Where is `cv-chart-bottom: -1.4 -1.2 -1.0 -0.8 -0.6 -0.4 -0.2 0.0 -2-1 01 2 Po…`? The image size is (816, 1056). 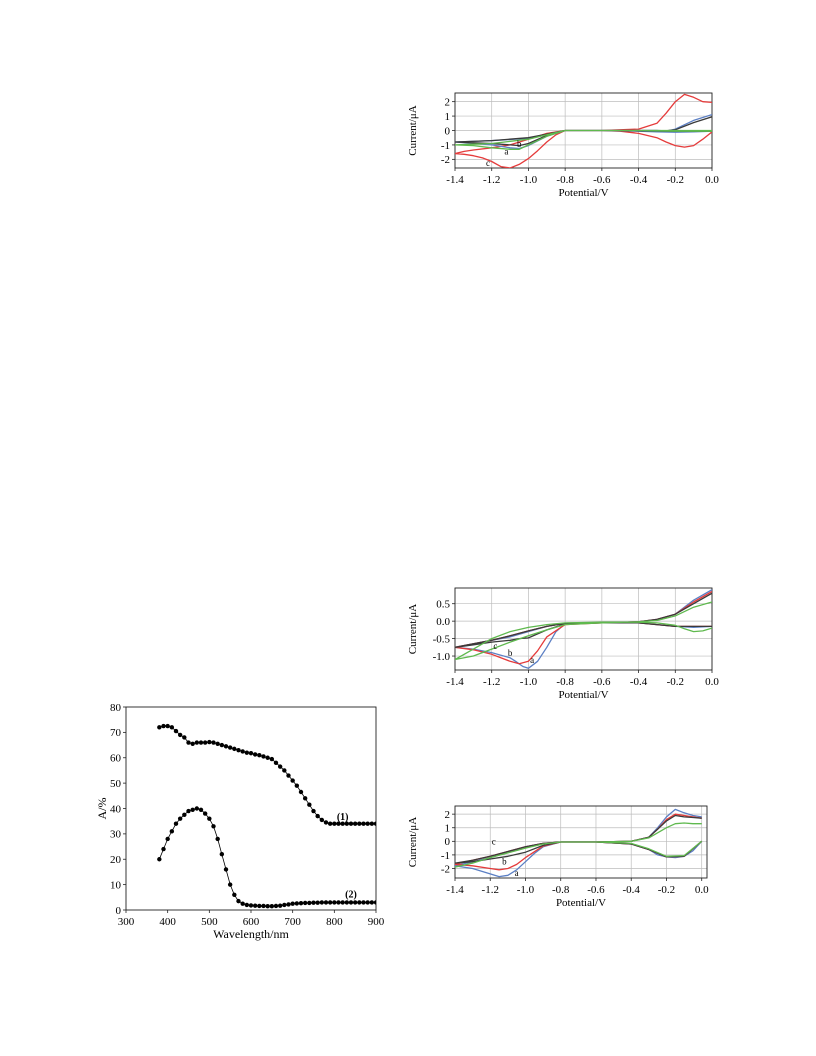 cv-chart-bottom: -1.4 -1.2 -1.0 -0.8 -0.6 -0.4 -0.2 0.0 -2-1 01 2 Po… is located at coordinates (558, 857).